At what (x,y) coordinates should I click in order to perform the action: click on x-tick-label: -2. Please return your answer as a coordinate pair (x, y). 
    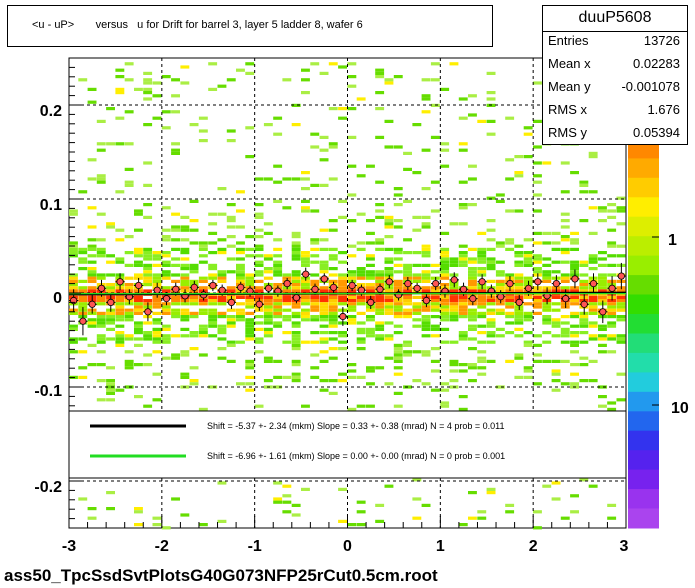
    Looking at the image, I should click on (162, 546).